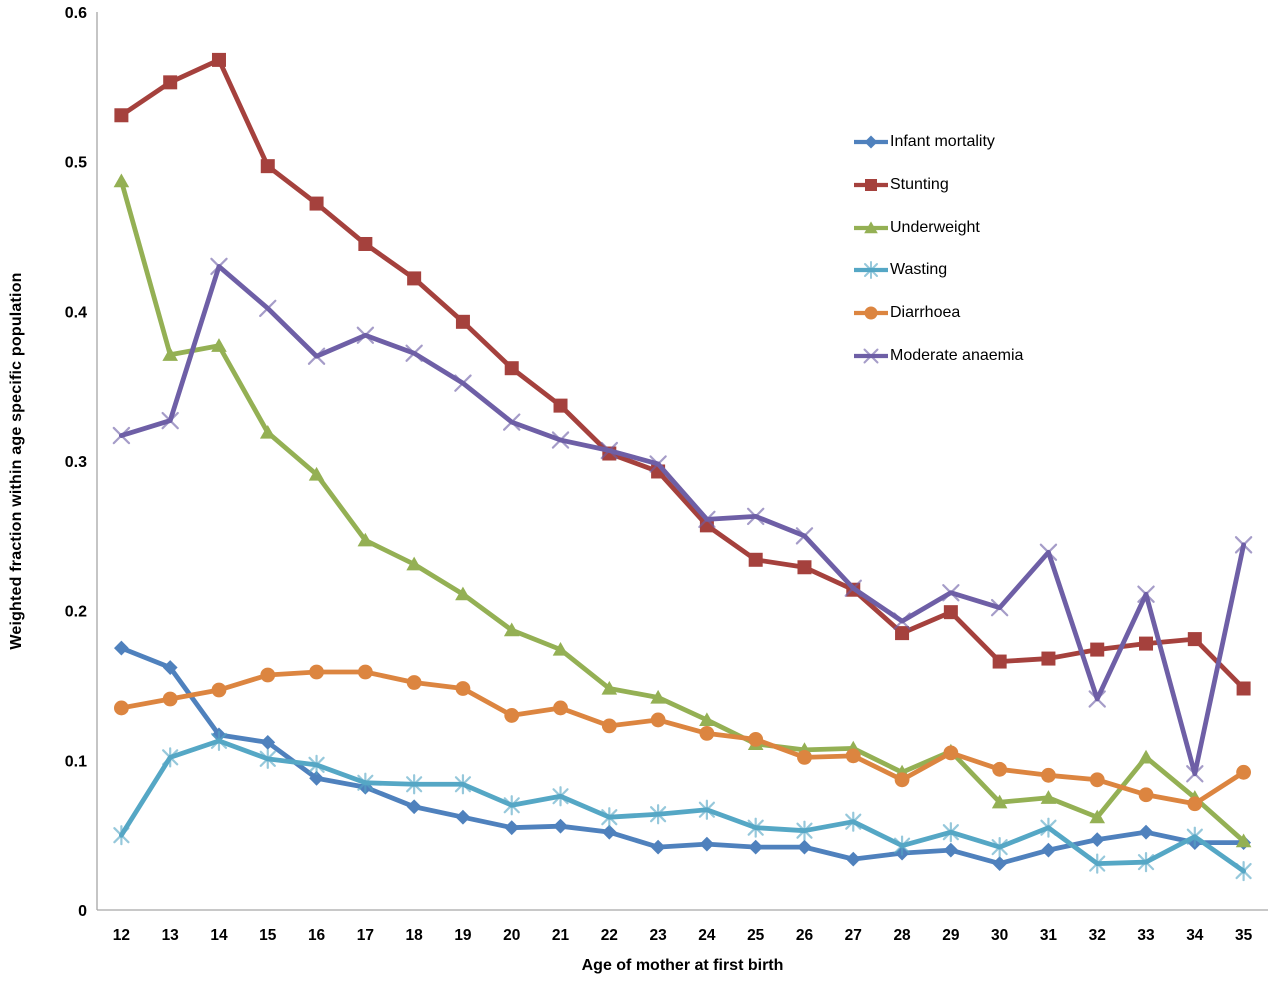  Describe the element at coordinates (561, 935) in the screenshot. I see `x-tick-label: 21` at that location.